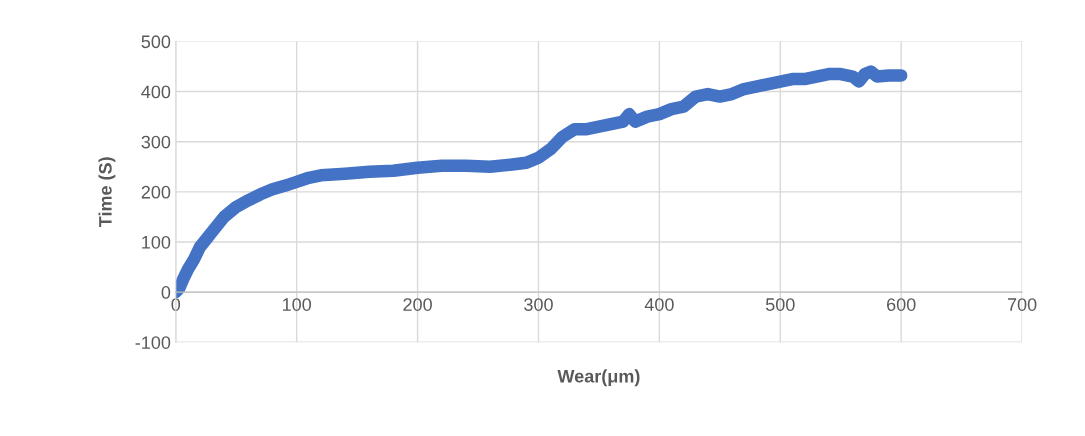 This screenshot has width=1085, height=436. What do you see at coordinates (417, 304) in the screenshot?
I see `x-tick-label: 200` at bounding box center [417, 304].